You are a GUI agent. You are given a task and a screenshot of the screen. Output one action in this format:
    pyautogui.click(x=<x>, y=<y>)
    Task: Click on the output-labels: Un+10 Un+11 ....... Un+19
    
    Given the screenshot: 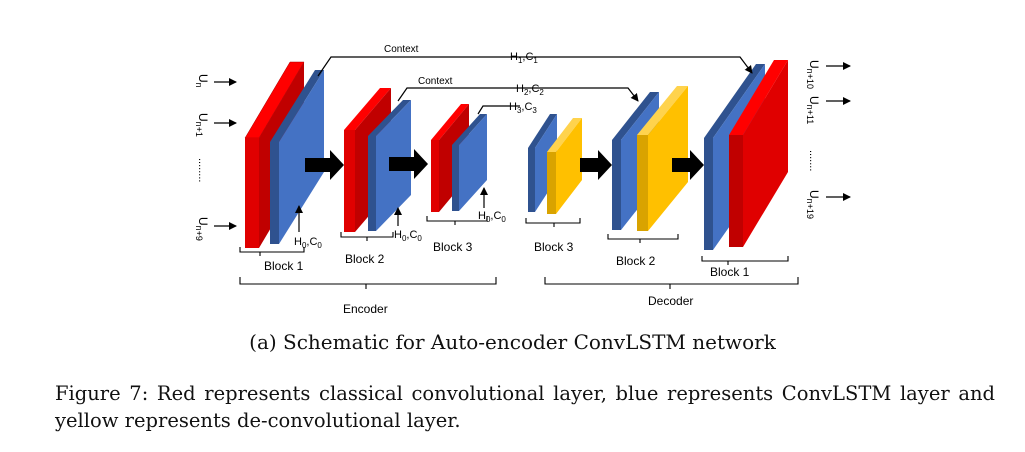 What is the action you would take?
    pyautogui.click(x=813, y=139)
    